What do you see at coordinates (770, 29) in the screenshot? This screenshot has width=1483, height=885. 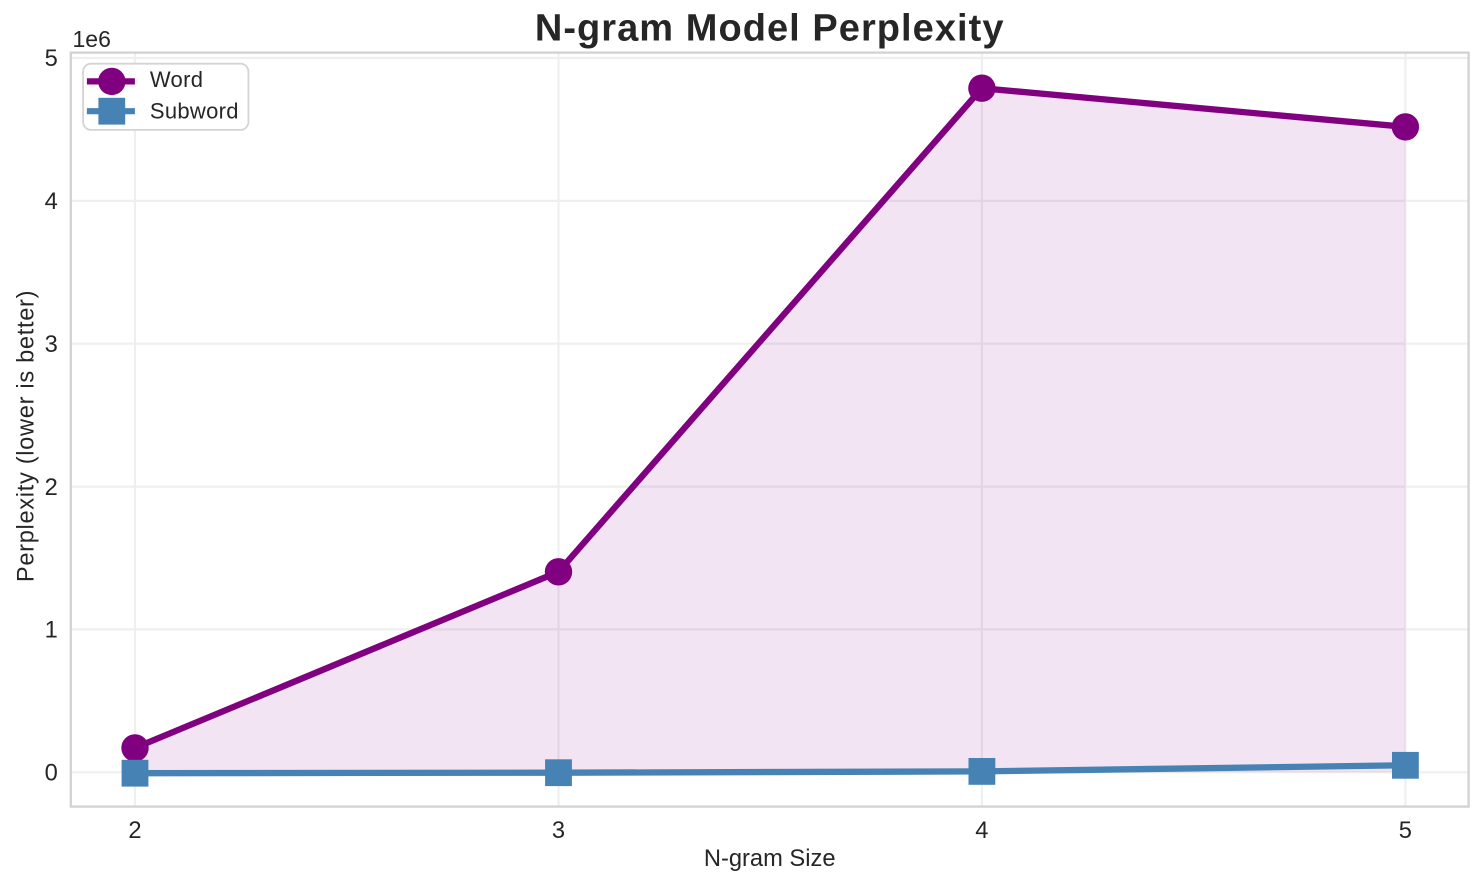 I see `svg-text: N-gram Model Perplexity` at bounding box center [770, 29].